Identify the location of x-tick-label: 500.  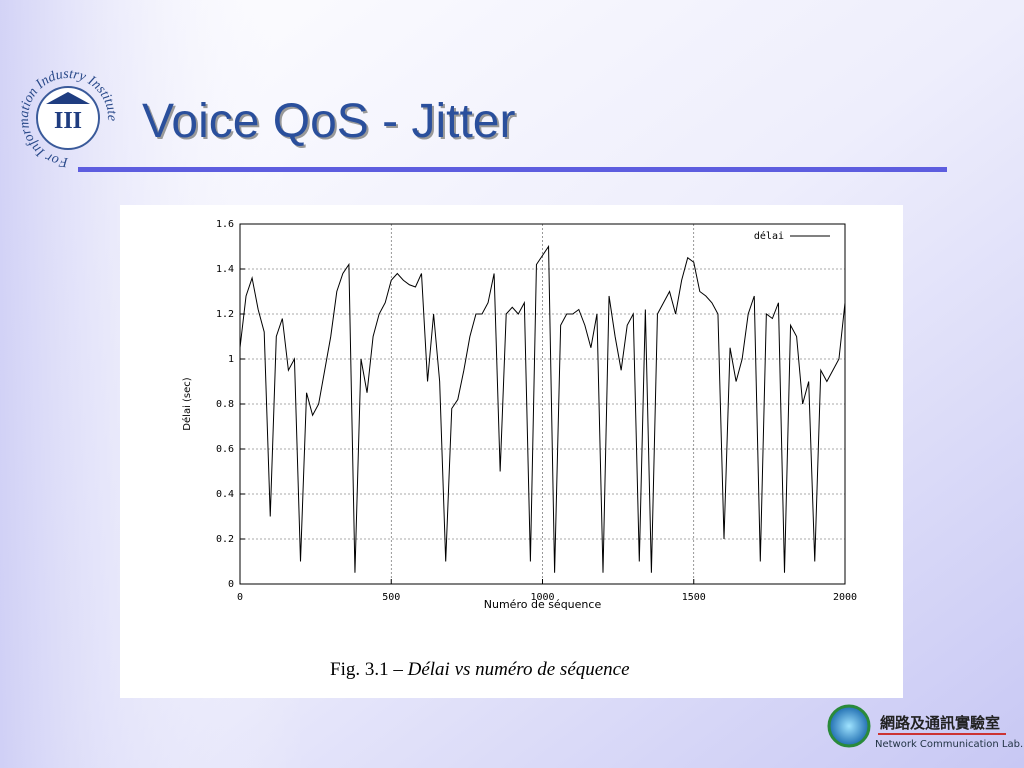
(391, 597).